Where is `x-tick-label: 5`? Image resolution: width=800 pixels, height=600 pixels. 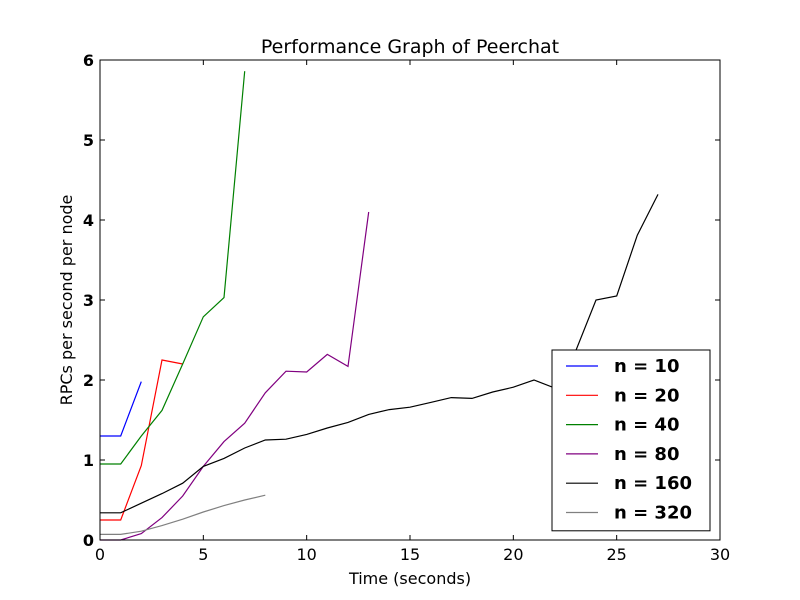 x-tick-label: 5 is located at coordinates (203, 554).